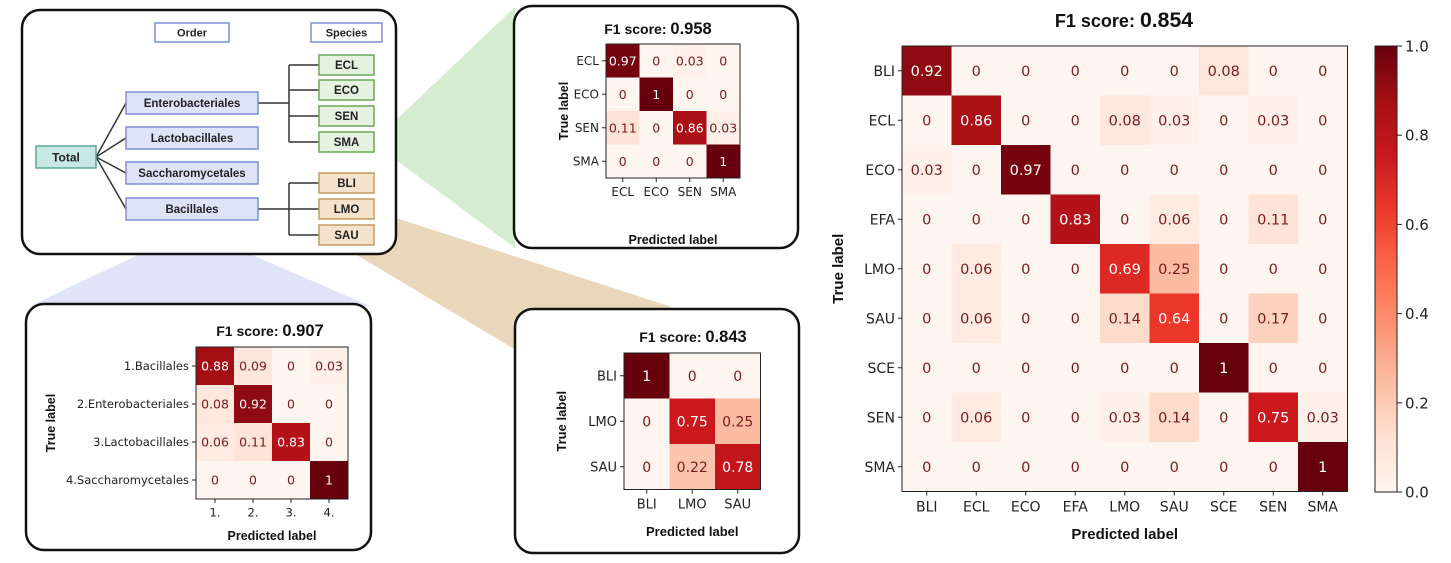 The width and height of the screenshot is (1451, 563). What do you see at coordinates (1417, 47) in the screenshot?
I see `colorbar-tick-label: 1.0` at bounding box center [1417, 47].